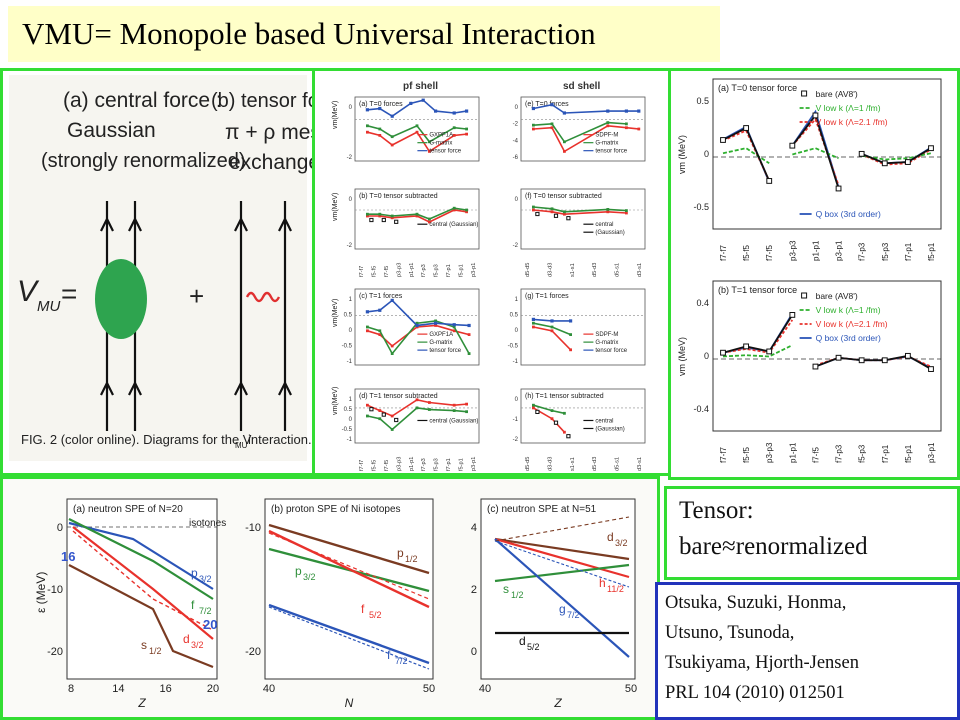  I want to click on tensor-ylabel: vm (MeV), so click(682, 154).